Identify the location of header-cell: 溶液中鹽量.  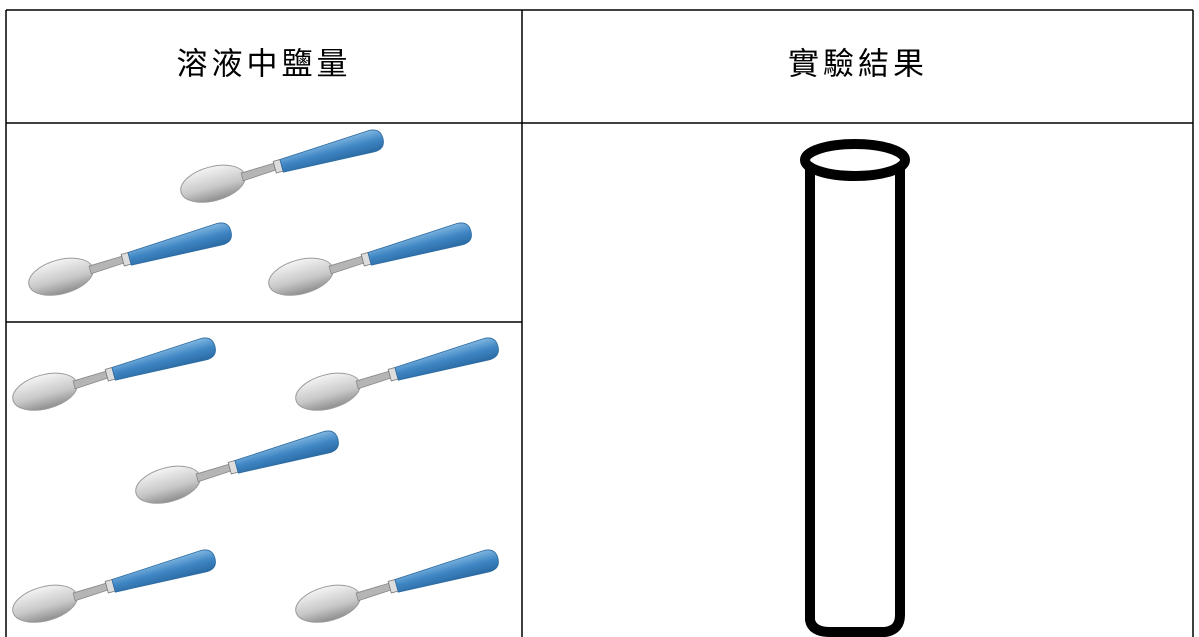
(264, 65).